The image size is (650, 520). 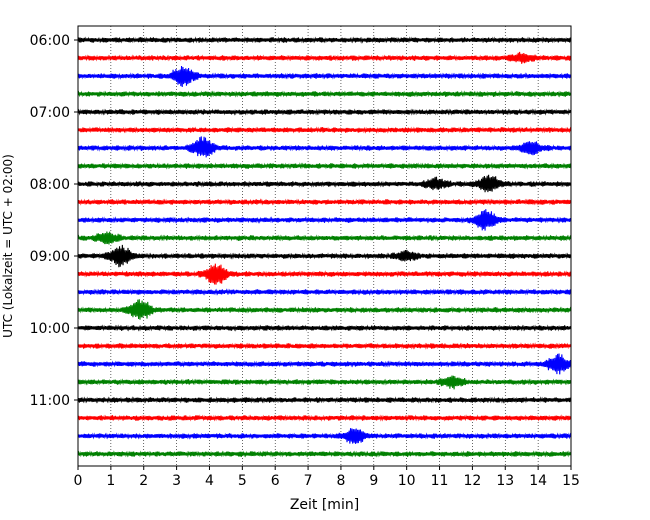 What do you see at coordinates (54, 221) in the screenshot?
I see `y-axis-ticks: 06:00 07:00 08:00 09:00 10:00 11:00` at bounding box center [54, 221].